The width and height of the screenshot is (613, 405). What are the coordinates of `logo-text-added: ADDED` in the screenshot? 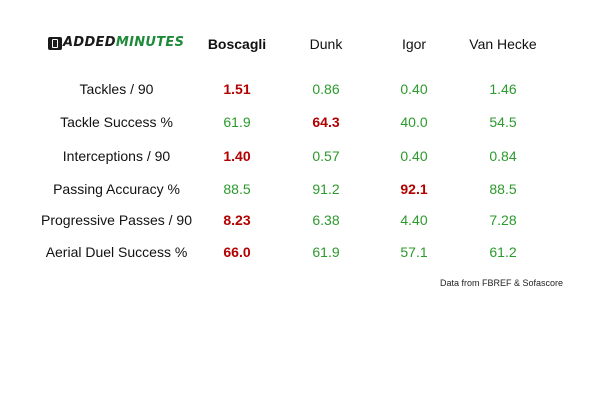 It's located at (89, 42).